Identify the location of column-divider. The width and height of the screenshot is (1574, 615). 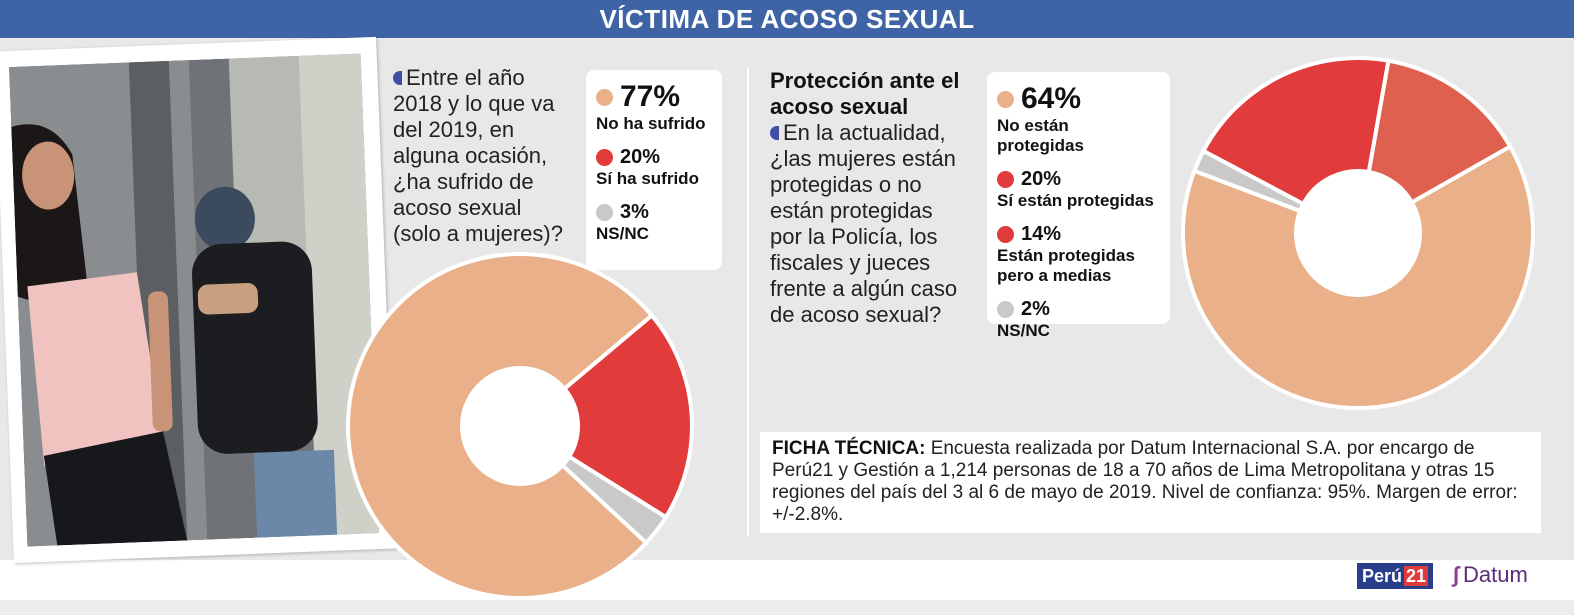
(748, 302).